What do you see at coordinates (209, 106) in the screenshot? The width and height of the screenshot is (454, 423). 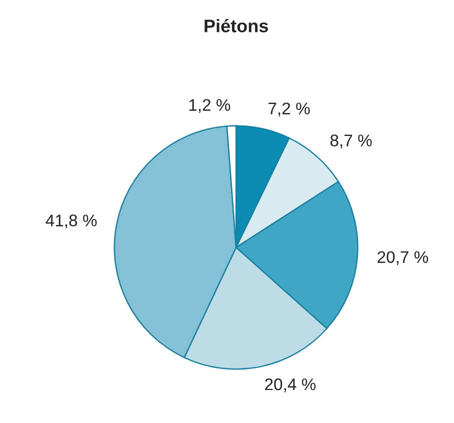 I see `data-label: 1,2 %` at bounding box center [209, 106].